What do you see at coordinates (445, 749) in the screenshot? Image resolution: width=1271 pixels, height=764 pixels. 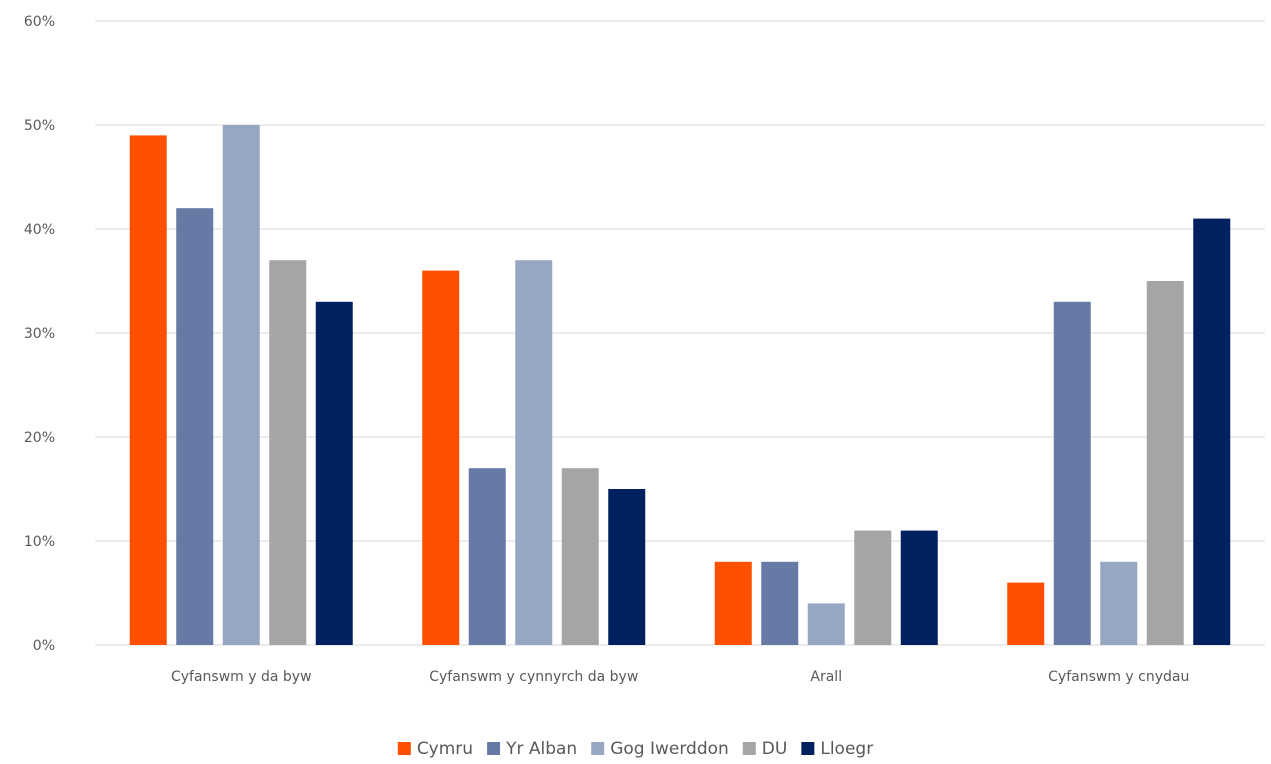 I see `legend-label: Cymru` at bounding box center [445, 749].